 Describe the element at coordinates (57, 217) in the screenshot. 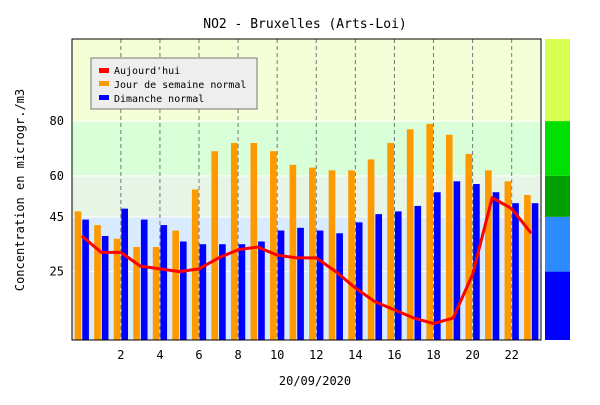

I see `y-tick-label-45: 45` at that location.